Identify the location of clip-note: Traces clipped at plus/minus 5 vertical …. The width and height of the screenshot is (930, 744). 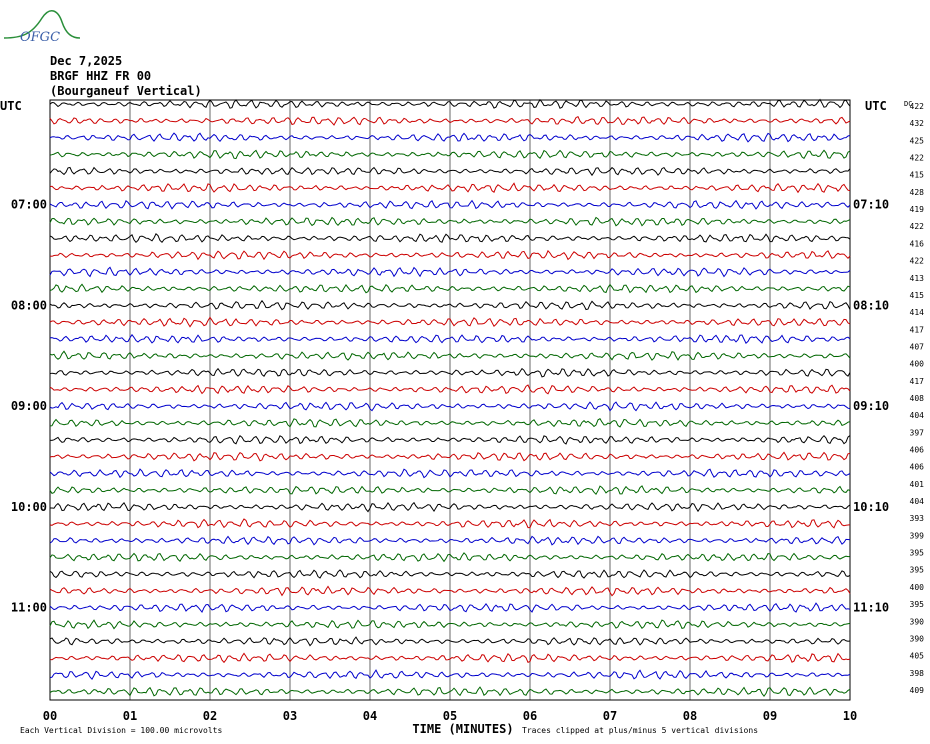
(640, 730).